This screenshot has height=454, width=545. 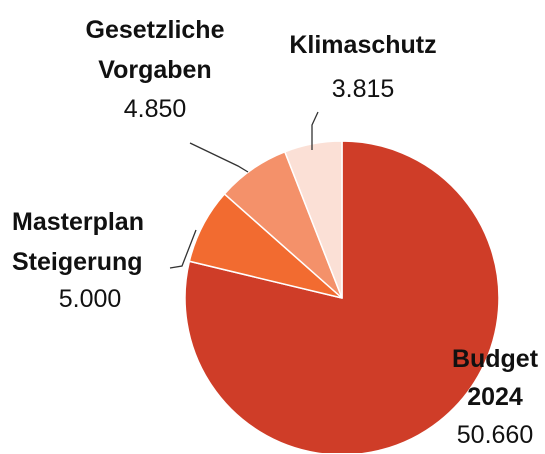 I want to click on pie-slice, so click(x=313, y=219).